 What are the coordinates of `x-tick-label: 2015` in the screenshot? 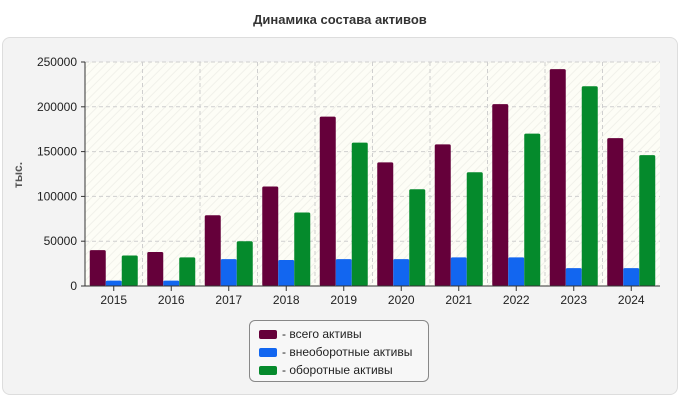 It's located at (113, 300).